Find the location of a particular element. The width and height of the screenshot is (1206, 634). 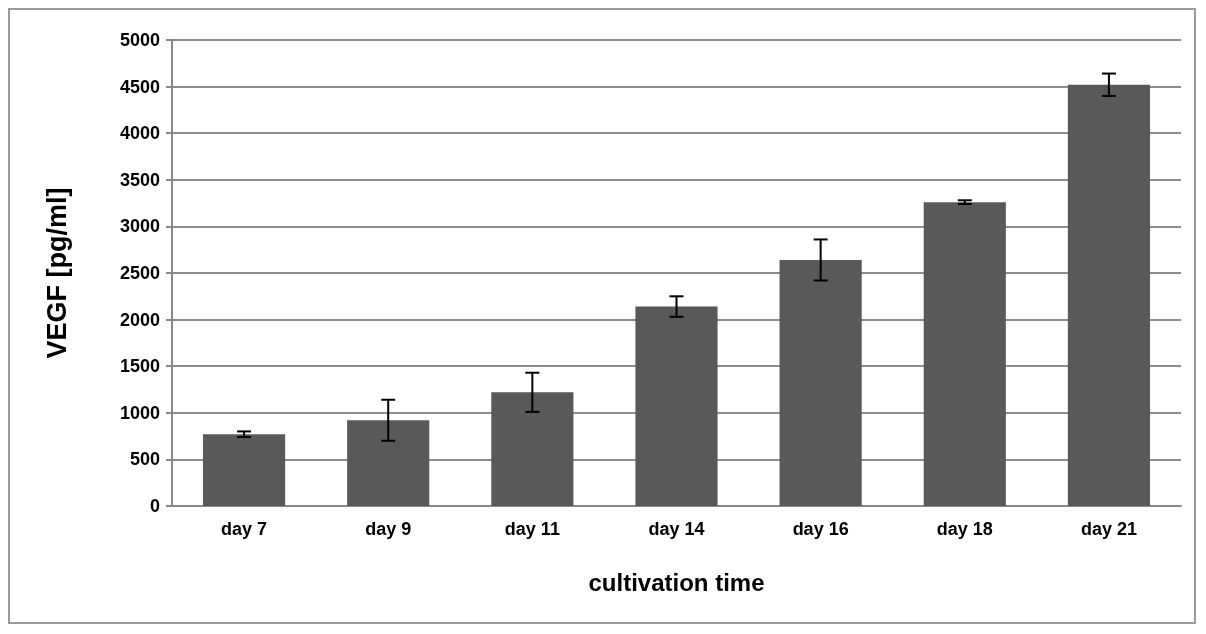

y-tick-label: 4000 is located at coordinates (139, 133).